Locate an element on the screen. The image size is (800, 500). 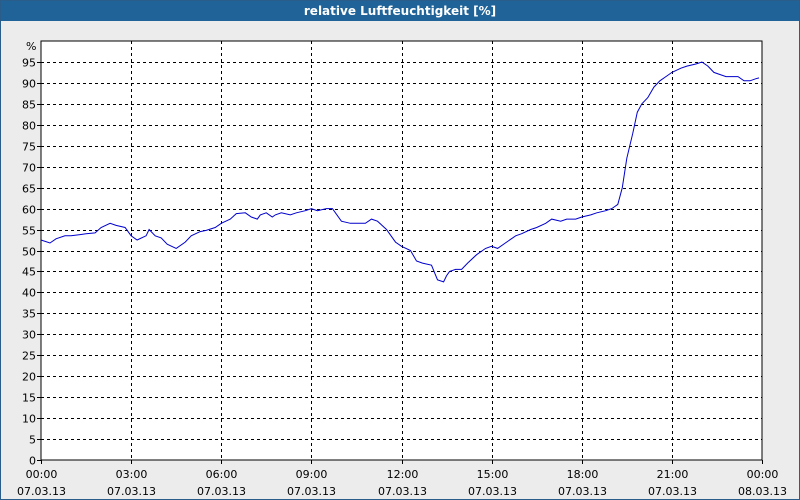
y-tick-label: 15 is located at coordinates (29, 398).